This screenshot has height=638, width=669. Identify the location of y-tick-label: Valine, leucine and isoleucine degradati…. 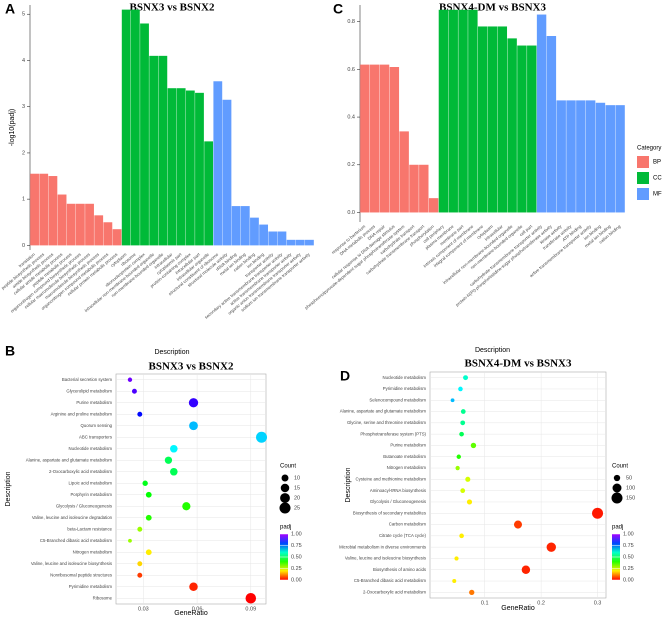
(72, 517).